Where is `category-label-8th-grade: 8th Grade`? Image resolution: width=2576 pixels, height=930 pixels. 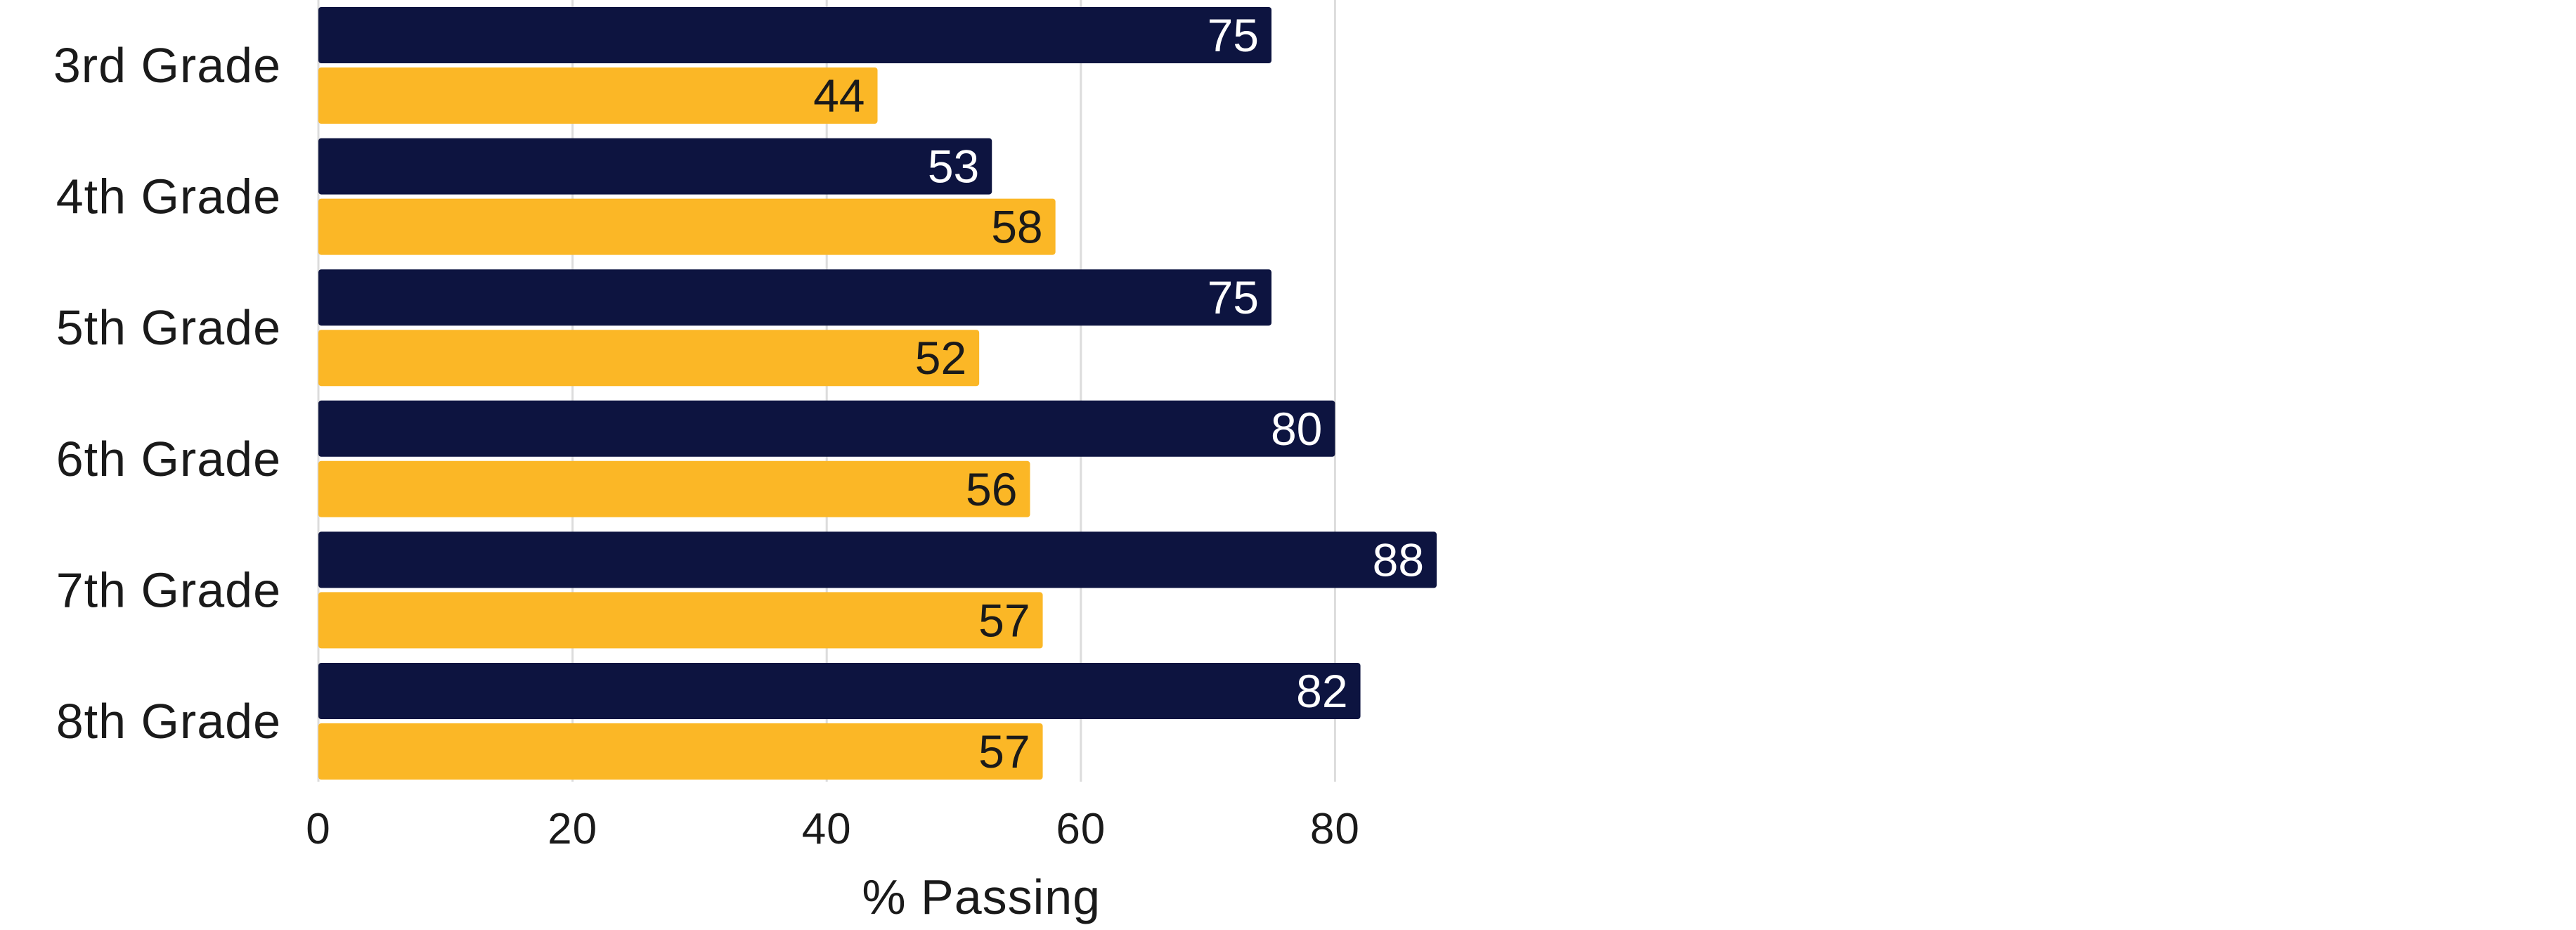 category-label-8th-grade: 8th Grade is located at coordinates (169, 722).